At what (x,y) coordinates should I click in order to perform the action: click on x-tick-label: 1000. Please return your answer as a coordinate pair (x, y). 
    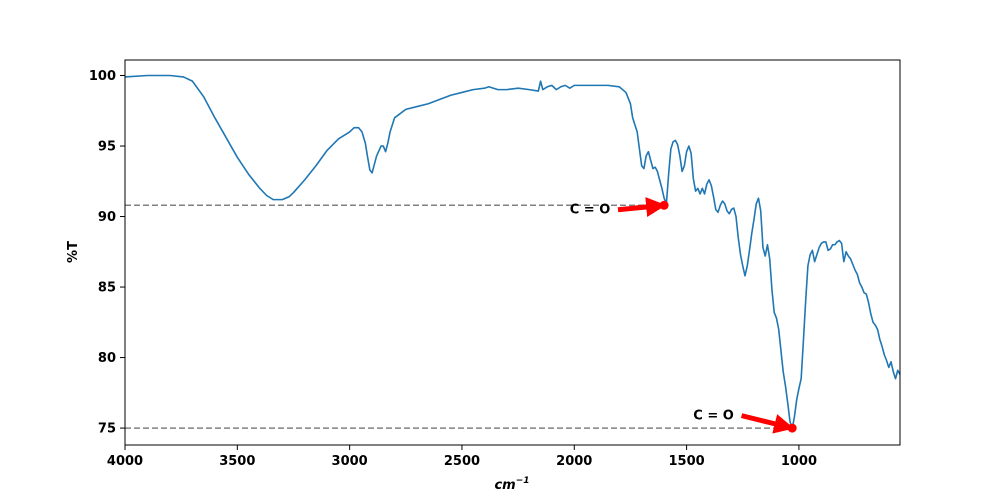
    Looking at the image, I should click on (799, 461).